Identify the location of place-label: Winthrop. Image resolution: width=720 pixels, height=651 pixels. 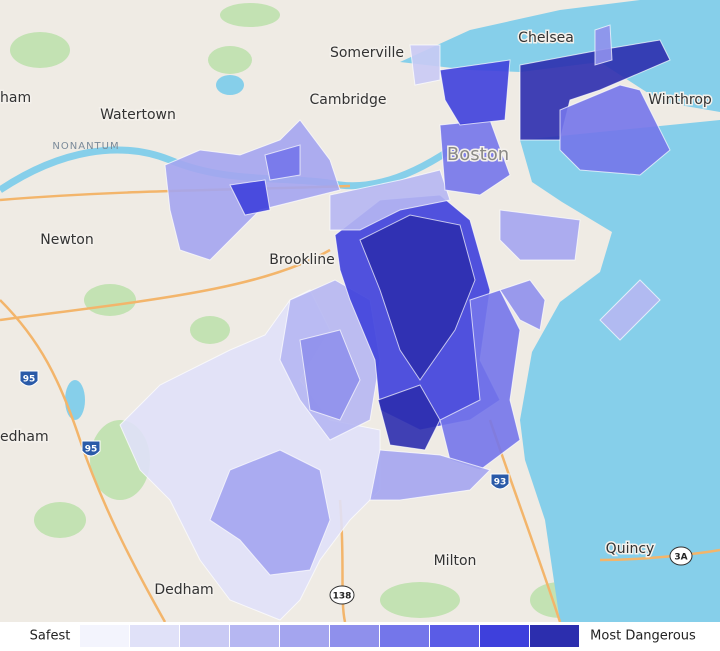
(680, 100).